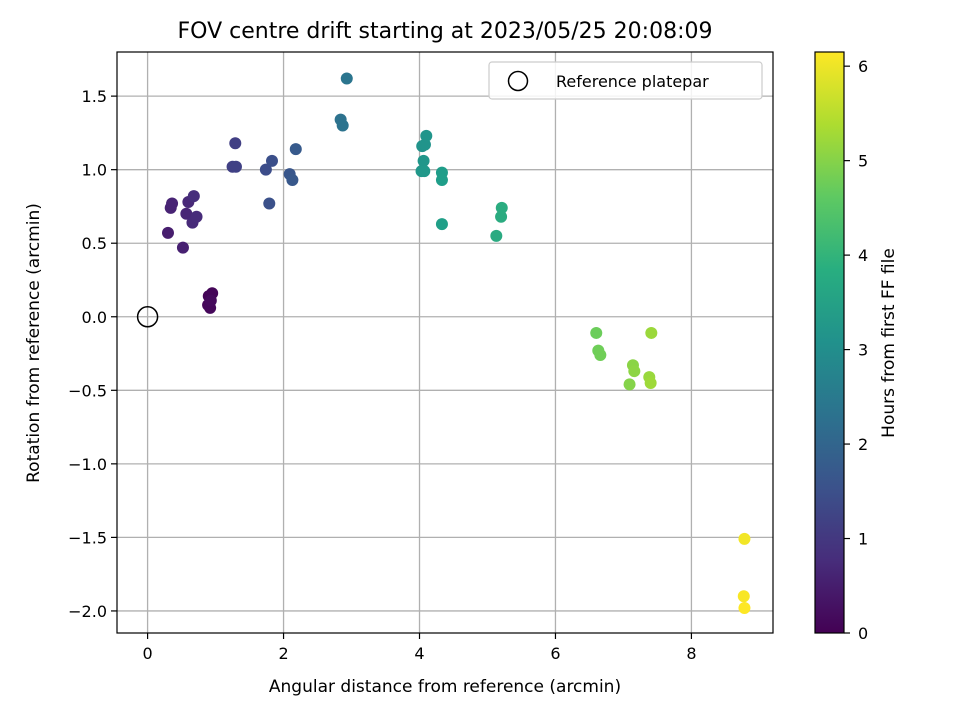 The width and height of the screenshot is (960, 720). I want to click on legend-reference-marker, so click(518, 81).